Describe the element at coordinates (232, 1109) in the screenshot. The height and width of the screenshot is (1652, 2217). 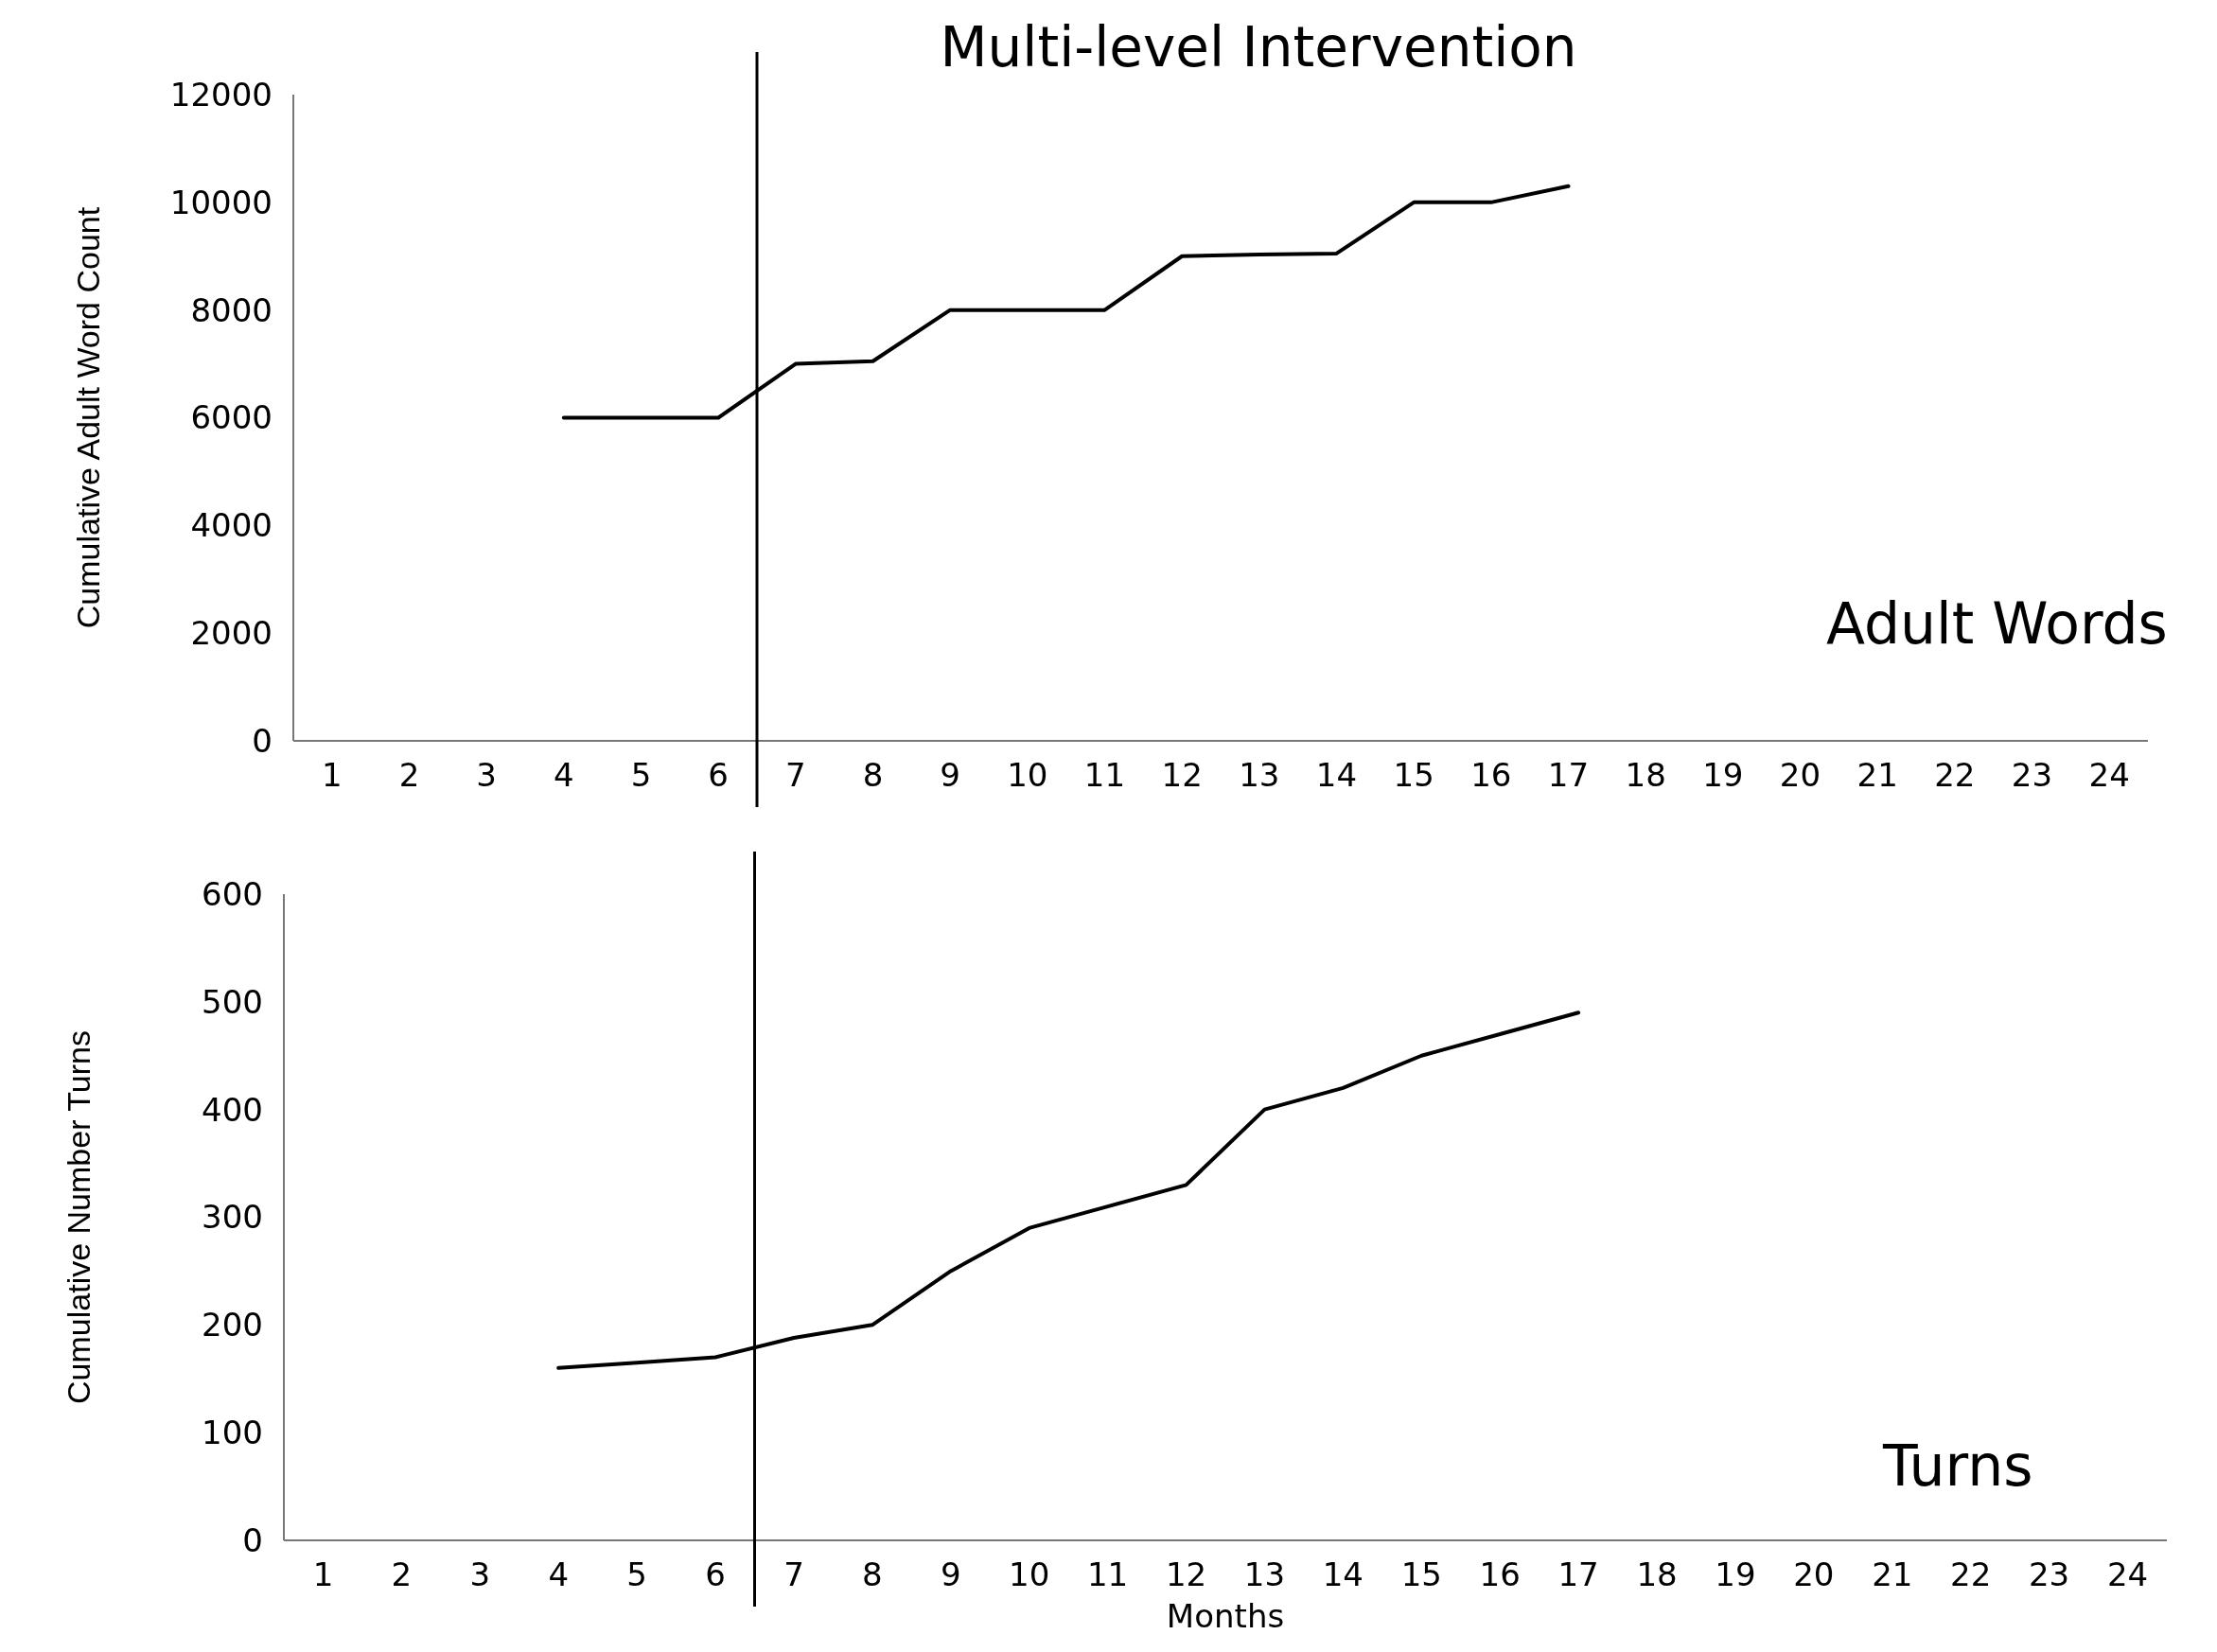
I see `y-tick-label: 400` at that location.